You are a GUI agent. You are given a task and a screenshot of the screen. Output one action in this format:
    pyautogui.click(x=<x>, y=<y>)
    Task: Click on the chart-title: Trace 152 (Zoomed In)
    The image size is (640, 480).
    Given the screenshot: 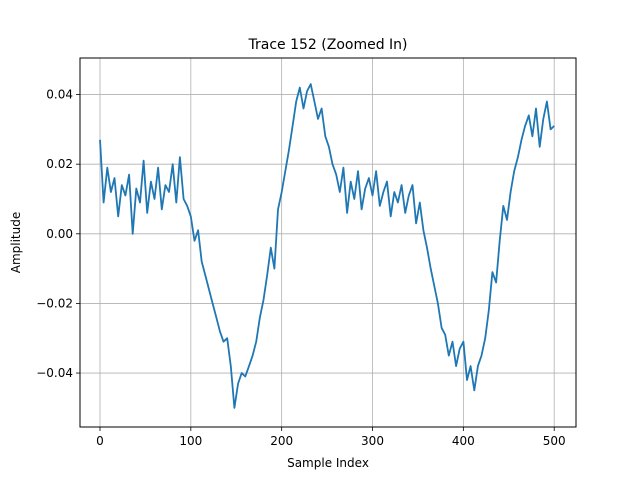 What is the action you would take?
    pyautogui.click(x=328, y=45)
    